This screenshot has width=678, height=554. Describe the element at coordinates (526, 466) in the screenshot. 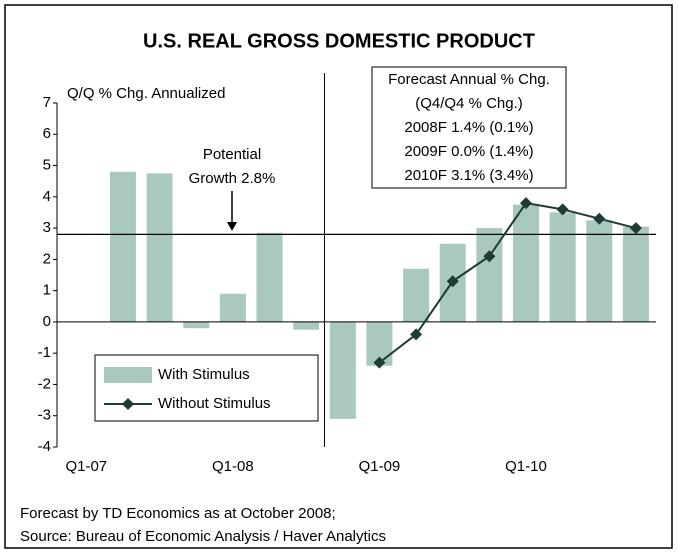

I see `x-tick-label: Q1-10` at that location.